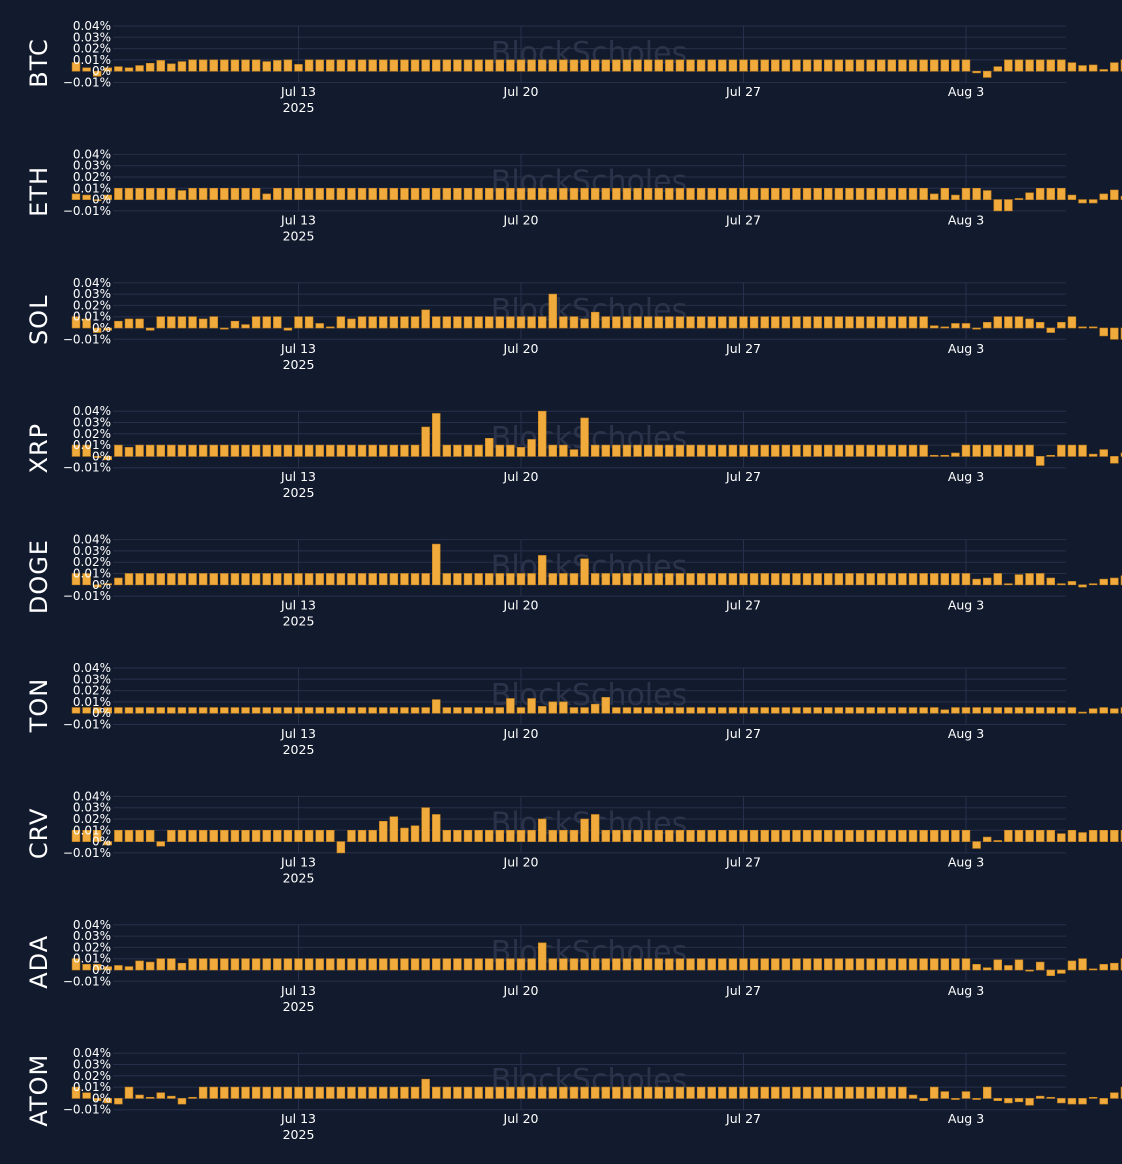 The height and width of the screenshot is (1164, 1122). I want to click on panel-title: ATOM, so click(39, 1090).